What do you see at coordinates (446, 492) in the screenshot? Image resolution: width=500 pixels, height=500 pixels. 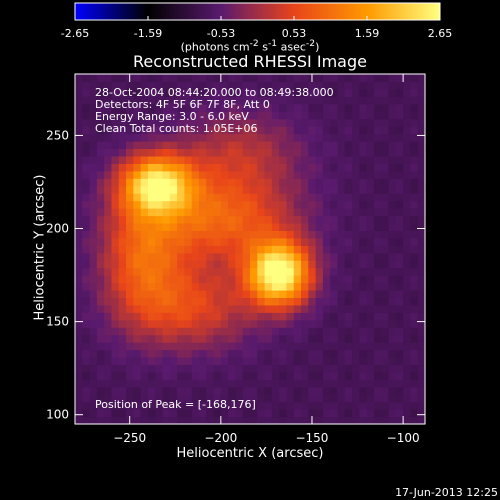 I see `timestamp: 17-Jun-2013 12:25` at bounding box center [446, 492].